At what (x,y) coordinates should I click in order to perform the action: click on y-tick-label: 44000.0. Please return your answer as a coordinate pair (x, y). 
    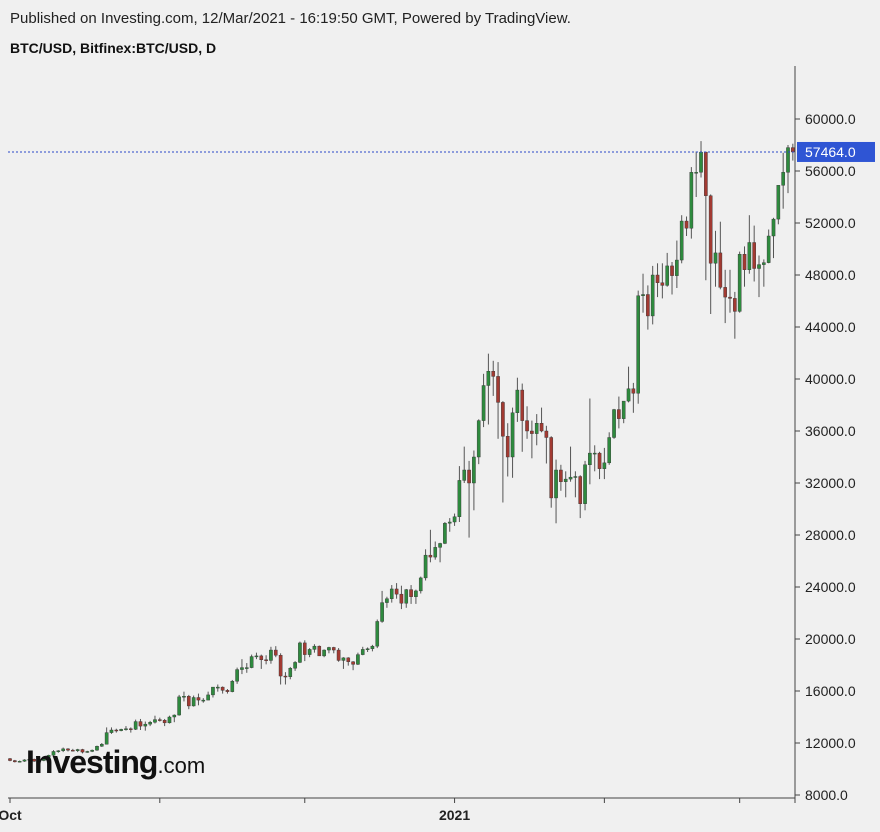
    Looking at the image, I should click on (830, 327).